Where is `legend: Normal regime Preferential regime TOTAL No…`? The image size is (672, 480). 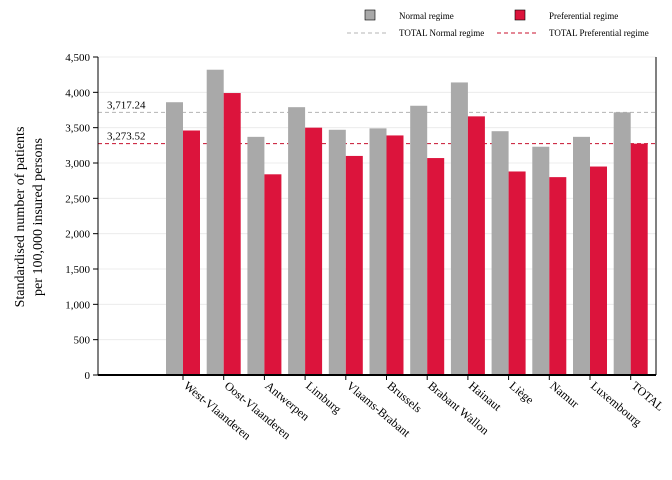
legend: Normal regime Preferential regime TOTAL No… is located at coordinates (498, 23).